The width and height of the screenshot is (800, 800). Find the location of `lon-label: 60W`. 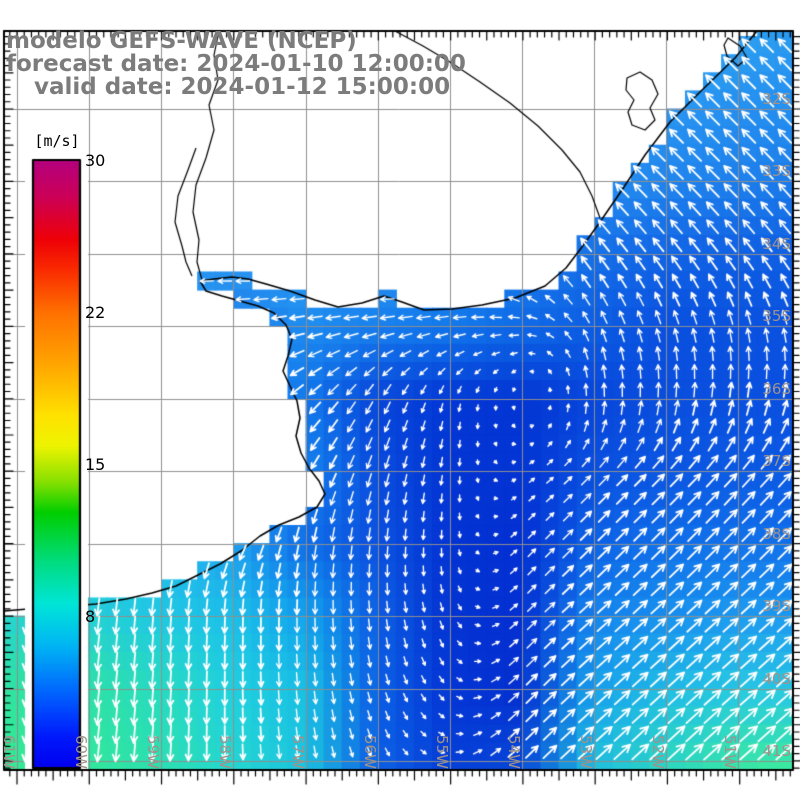

lon-label: 60W is located at coordinates (81, 752).